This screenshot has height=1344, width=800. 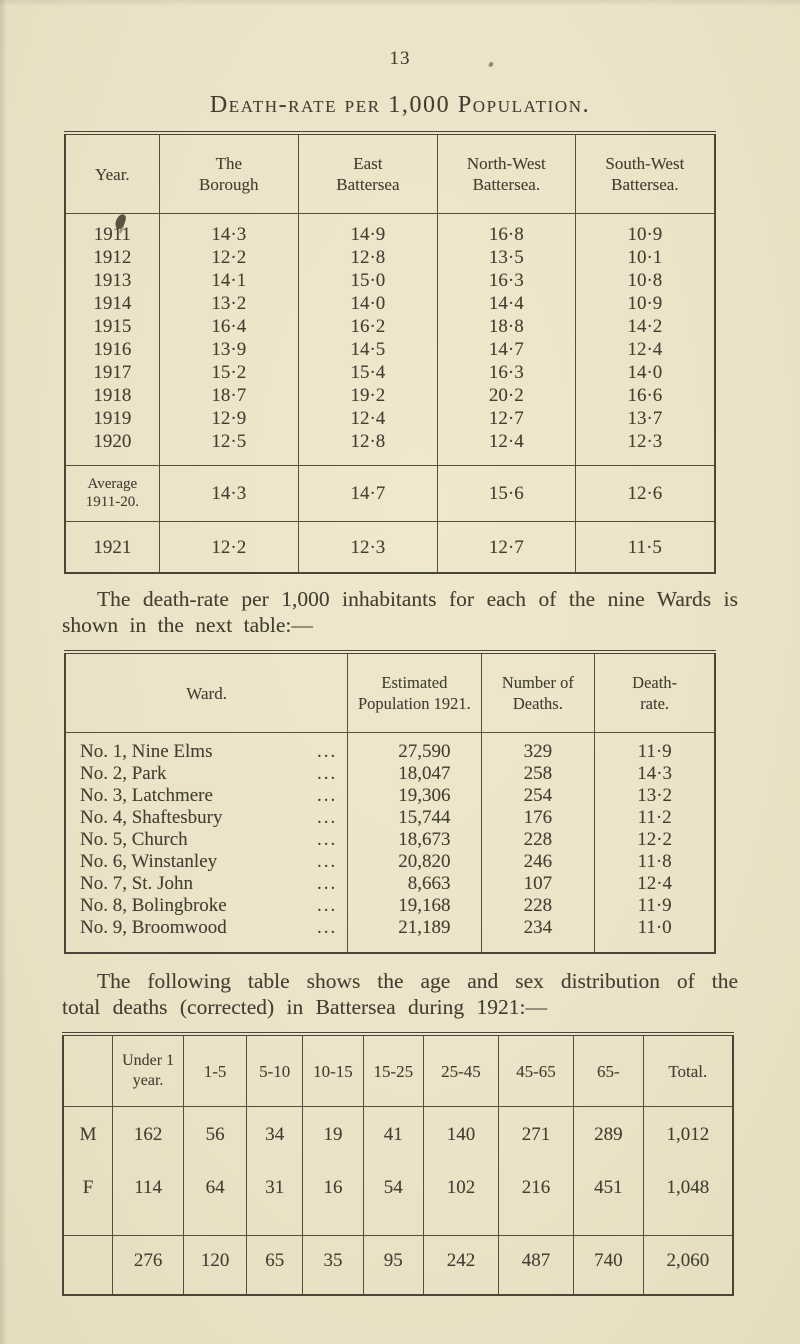 What do you see at coordinates (88, 1187) in the screenshot?
I see `sex-label-cell: F` at bounding box center [88, 1187].